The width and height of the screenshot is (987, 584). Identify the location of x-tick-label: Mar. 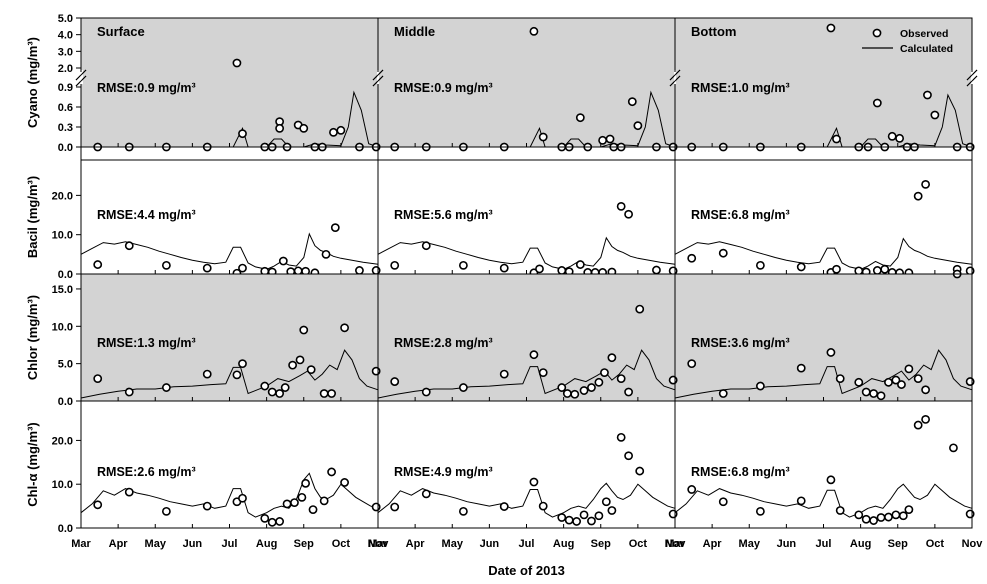
(378, 544).